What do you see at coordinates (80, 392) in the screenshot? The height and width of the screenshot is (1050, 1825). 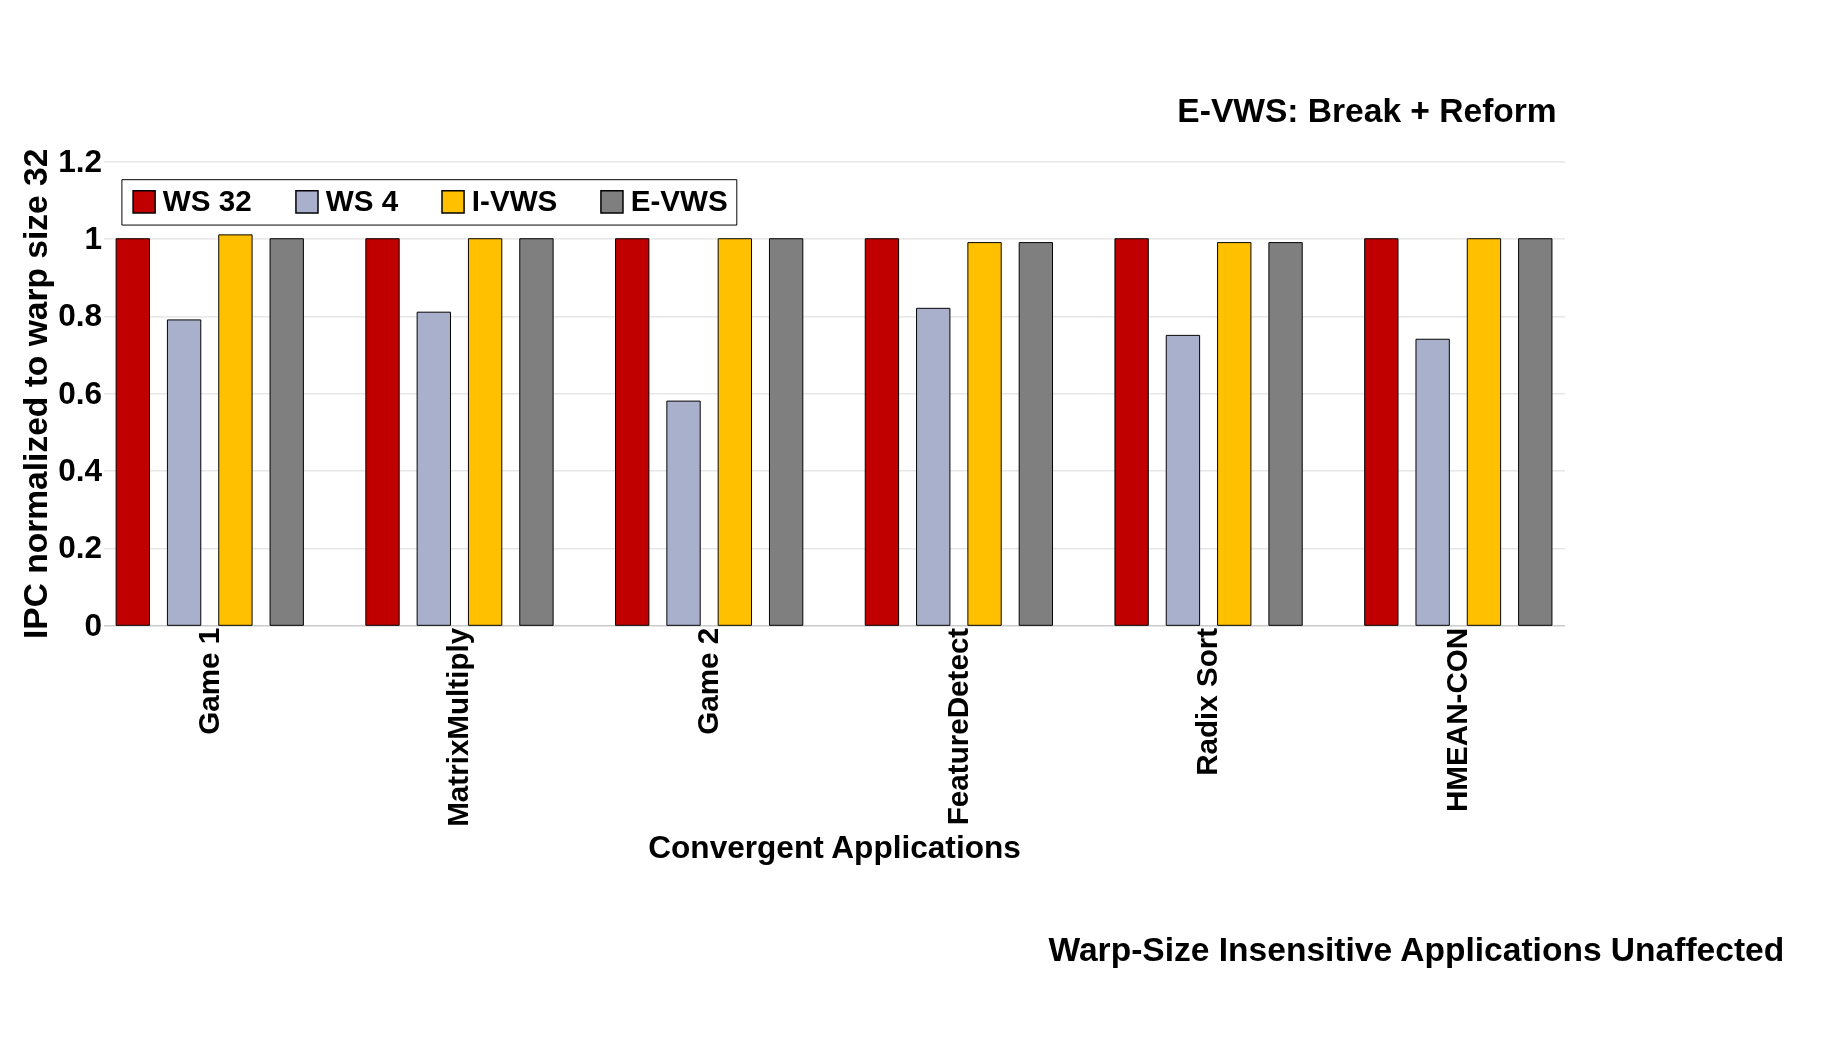 I see `y-tick-label: 0.6` at bounding box center [80, 392].